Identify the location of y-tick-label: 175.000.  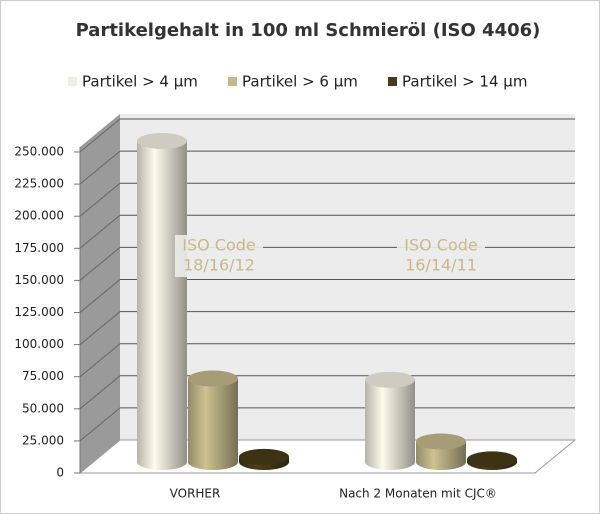
(39, 248).